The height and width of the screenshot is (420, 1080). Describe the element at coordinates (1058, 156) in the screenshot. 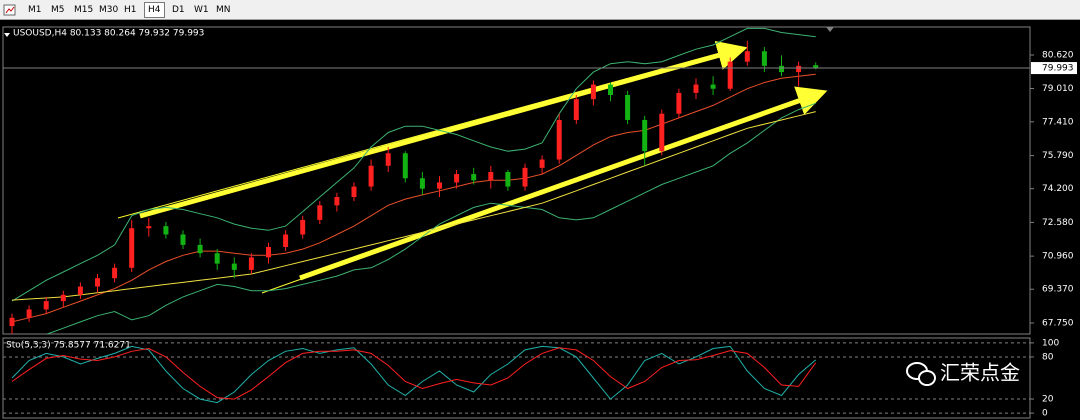

I see `y-tick-label: 75.790` at that location.